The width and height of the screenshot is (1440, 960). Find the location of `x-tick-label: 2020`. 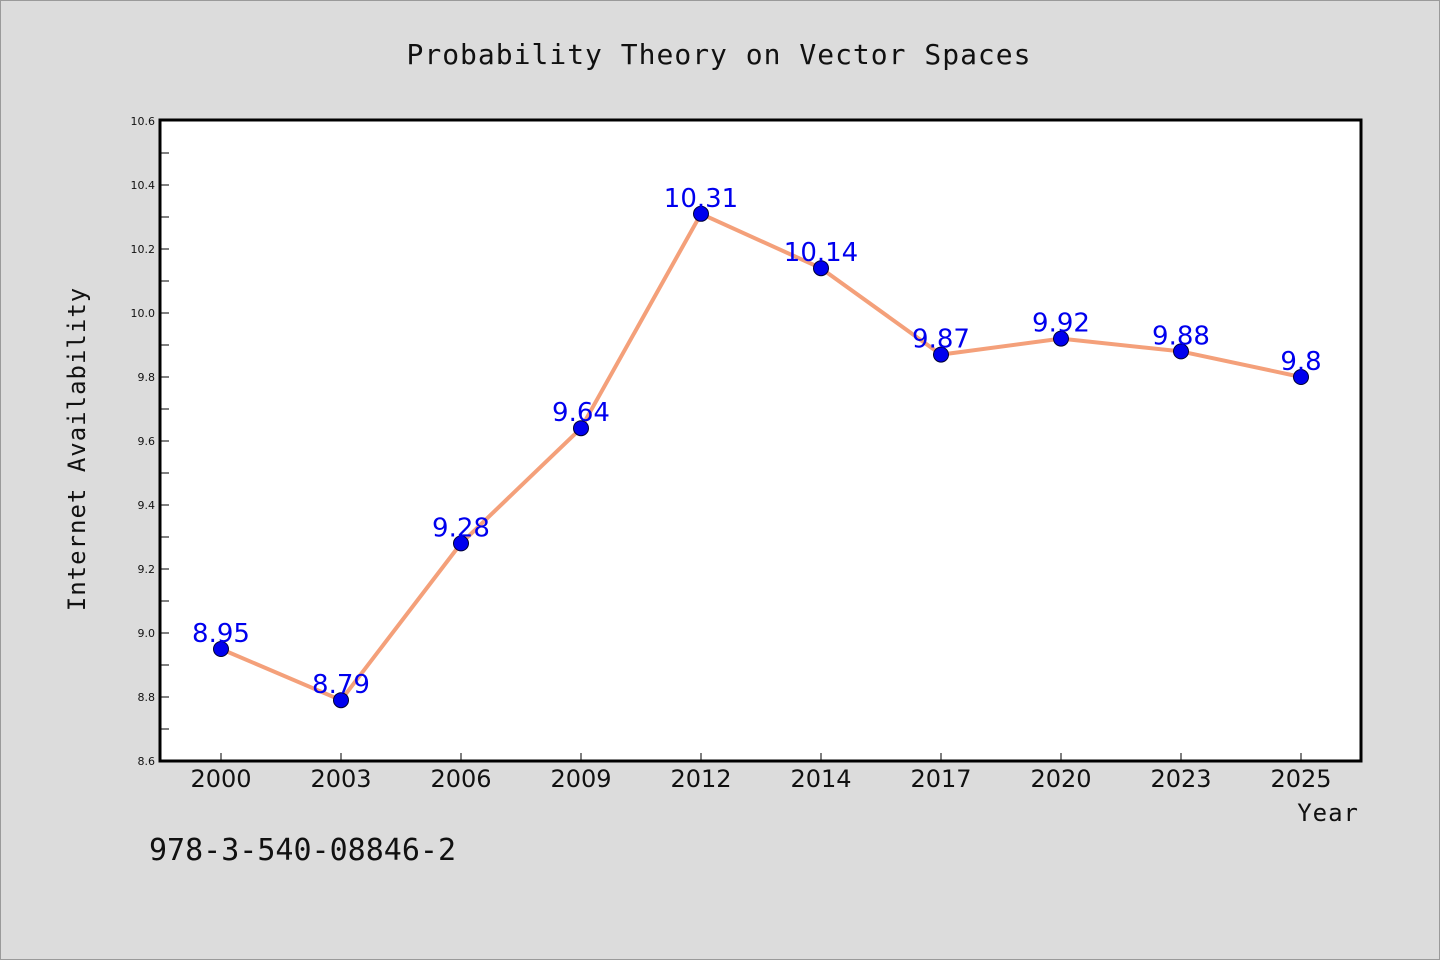

x-tick-label: 2020 is located at coordinates (1060, 779).